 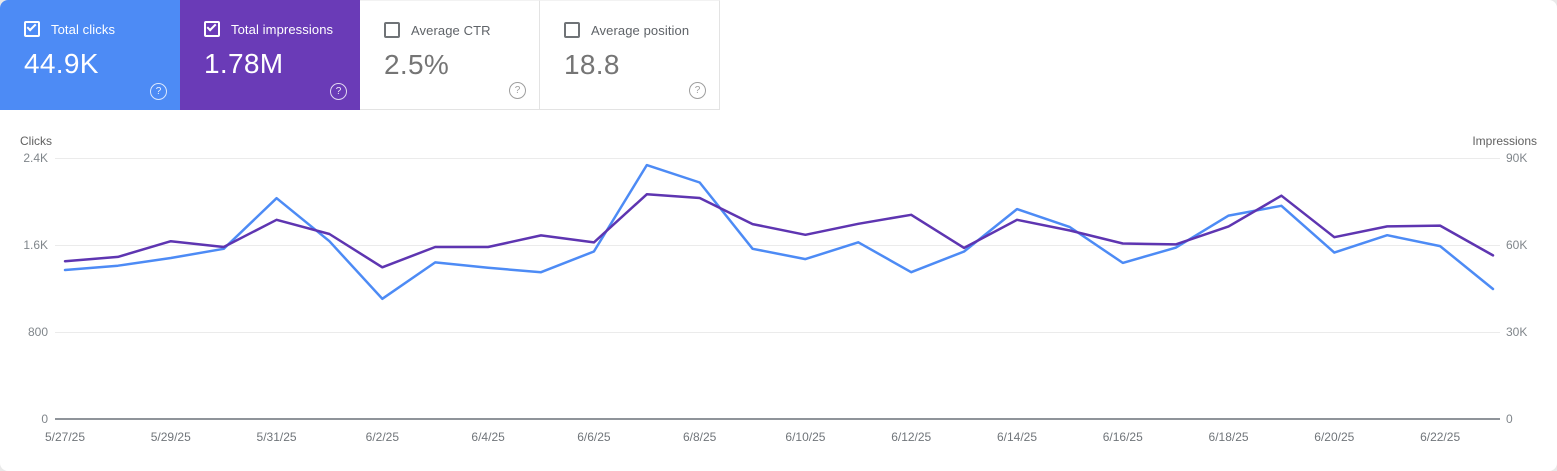 I want to click on average-ctr-value: 2.5%, so click(x=417, y=64).